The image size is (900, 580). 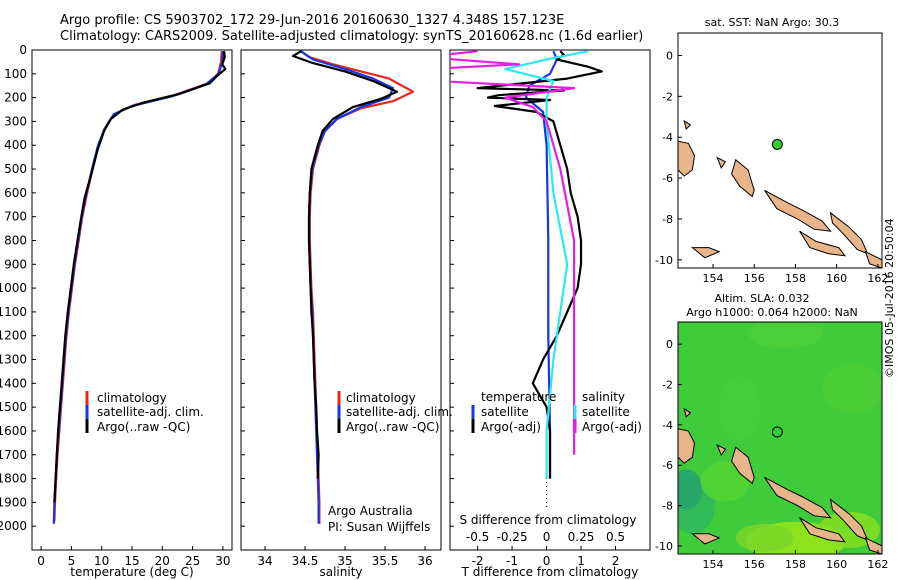 I want to click on s-diff-xlabel: S difference from climatology, so click(x=548, y=520).